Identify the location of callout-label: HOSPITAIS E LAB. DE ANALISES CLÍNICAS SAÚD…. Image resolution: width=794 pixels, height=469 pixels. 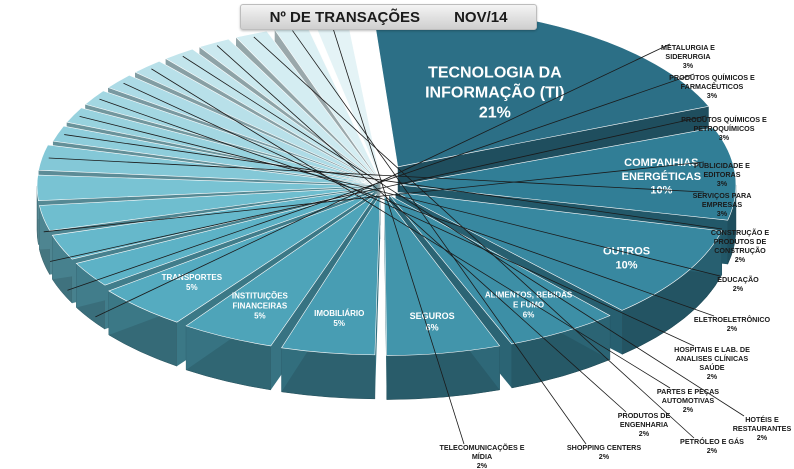
(712, 363).